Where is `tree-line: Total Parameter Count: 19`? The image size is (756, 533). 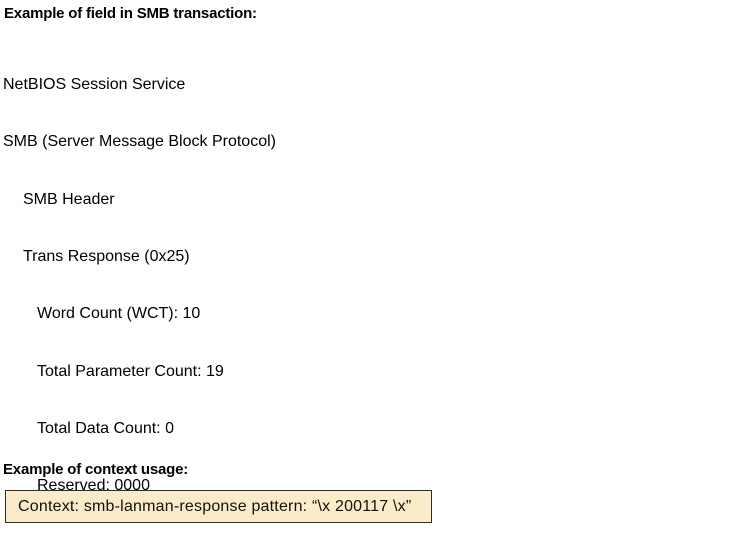 tree-line: Total Parameter Count: 19 is located at coordinates (130, 371).